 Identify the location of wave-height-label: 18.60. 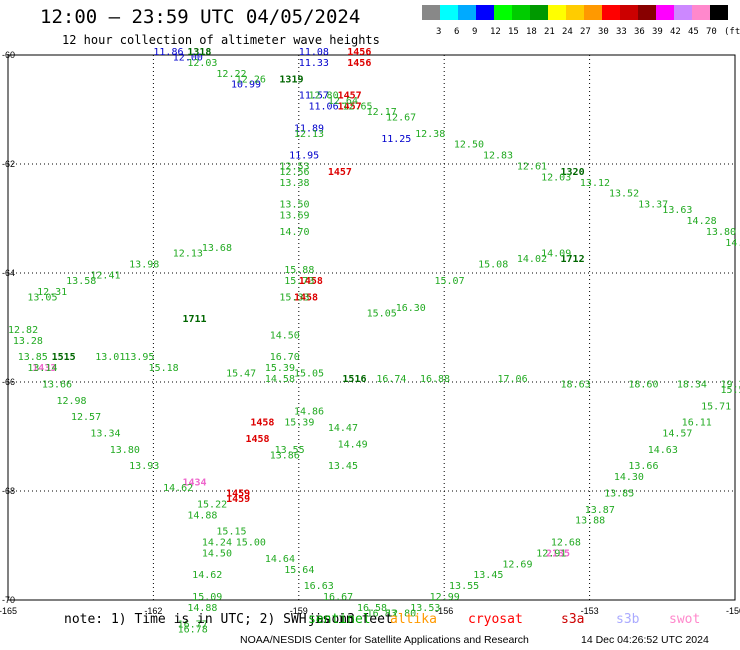
(643, 384).